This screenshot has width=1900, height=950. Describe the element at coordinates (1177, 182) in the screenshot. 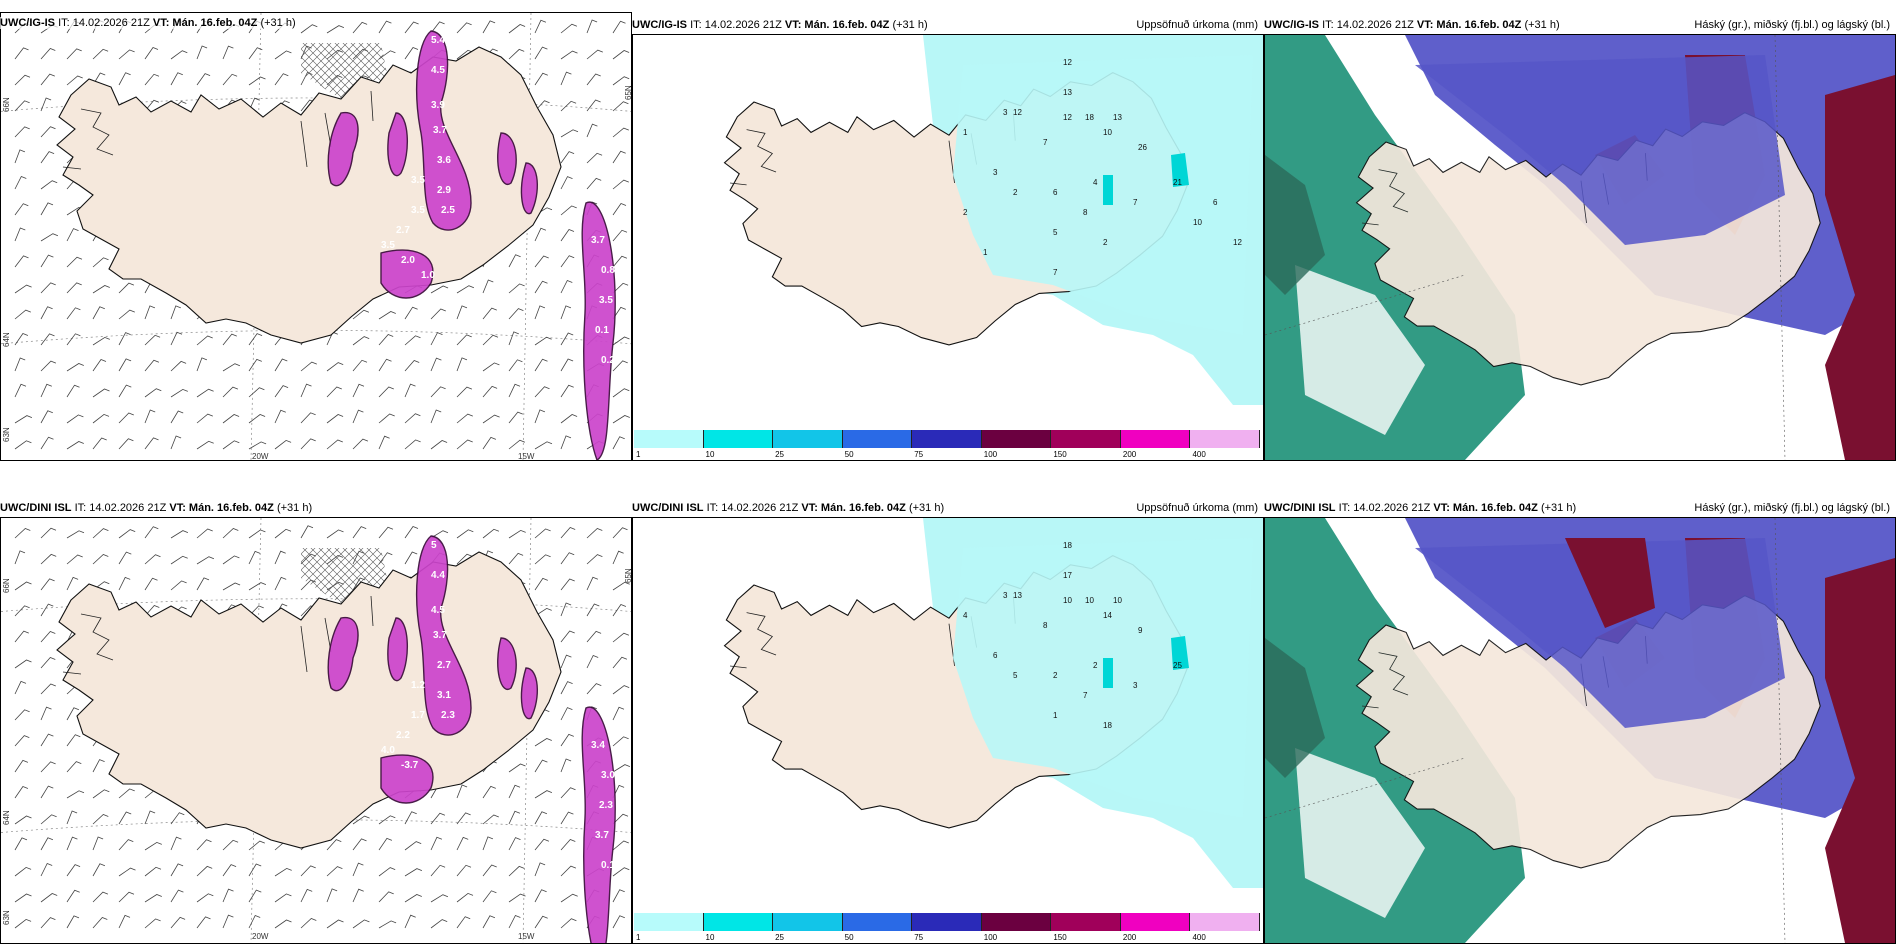

I see `precip-value-label: 21` at that location.